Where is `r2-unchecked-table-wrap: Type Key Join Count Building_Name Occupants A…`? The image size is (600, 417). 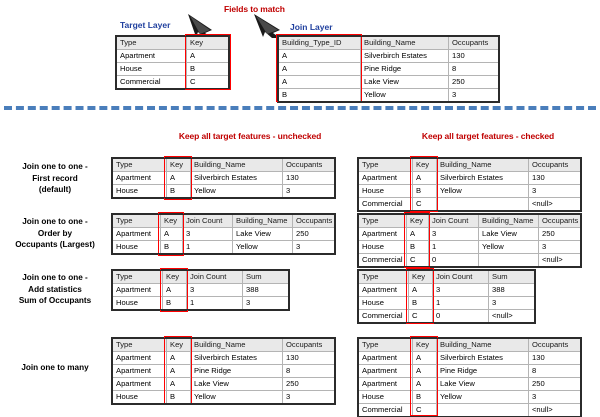 r2-unchecked-table-wrap: Type Key Join Count Building_Name Occupants A… is located at coordinates (223, 234).